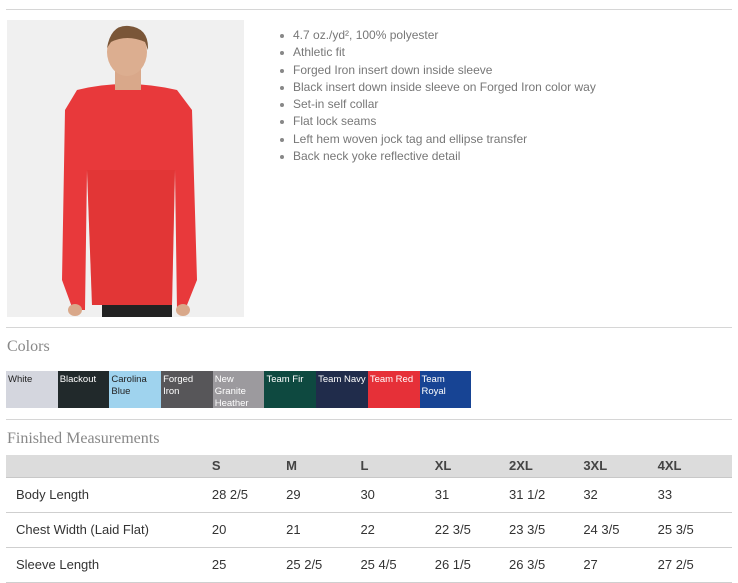  Describe the element at coordinates (620, 530) in the screenshot. I see `measurement-cell: 24 3/5` at that location.